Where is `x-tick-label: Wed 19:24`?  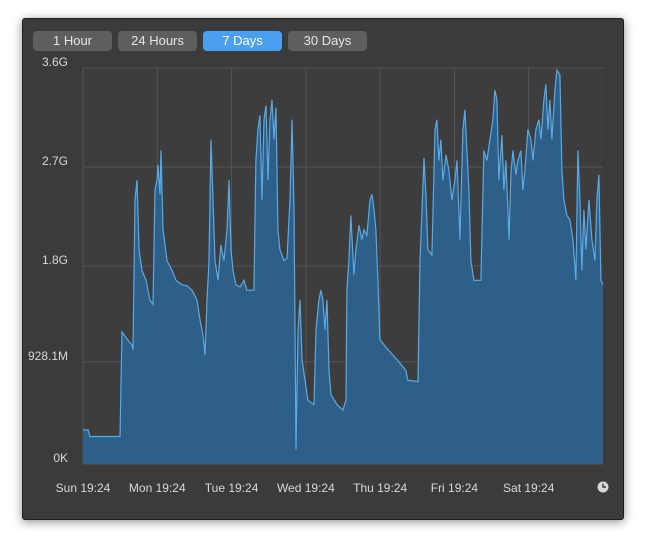
x-tick-label: Wed 19:24 is located at coordinates (306, 488).